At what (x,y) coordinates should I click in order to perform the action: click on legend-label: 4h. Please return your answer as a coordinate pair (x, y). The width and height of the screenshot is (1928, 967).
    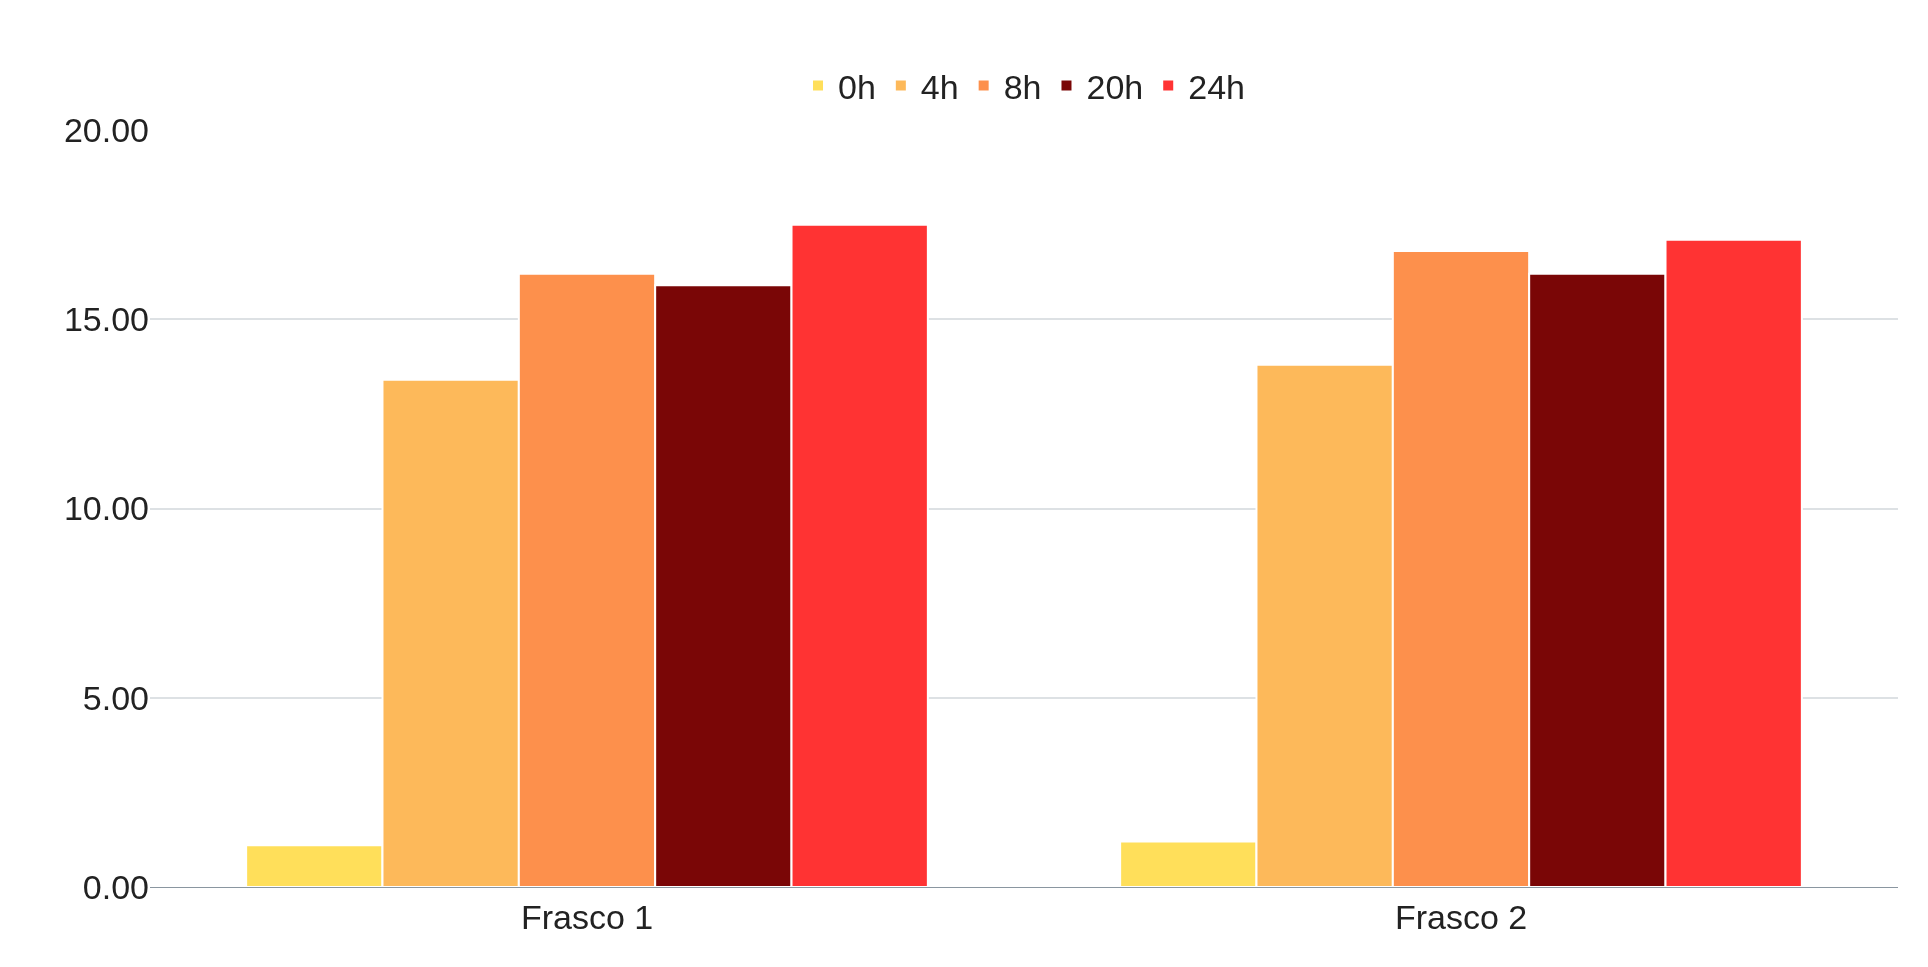
    Looking at the image, I should click on (939, 86).